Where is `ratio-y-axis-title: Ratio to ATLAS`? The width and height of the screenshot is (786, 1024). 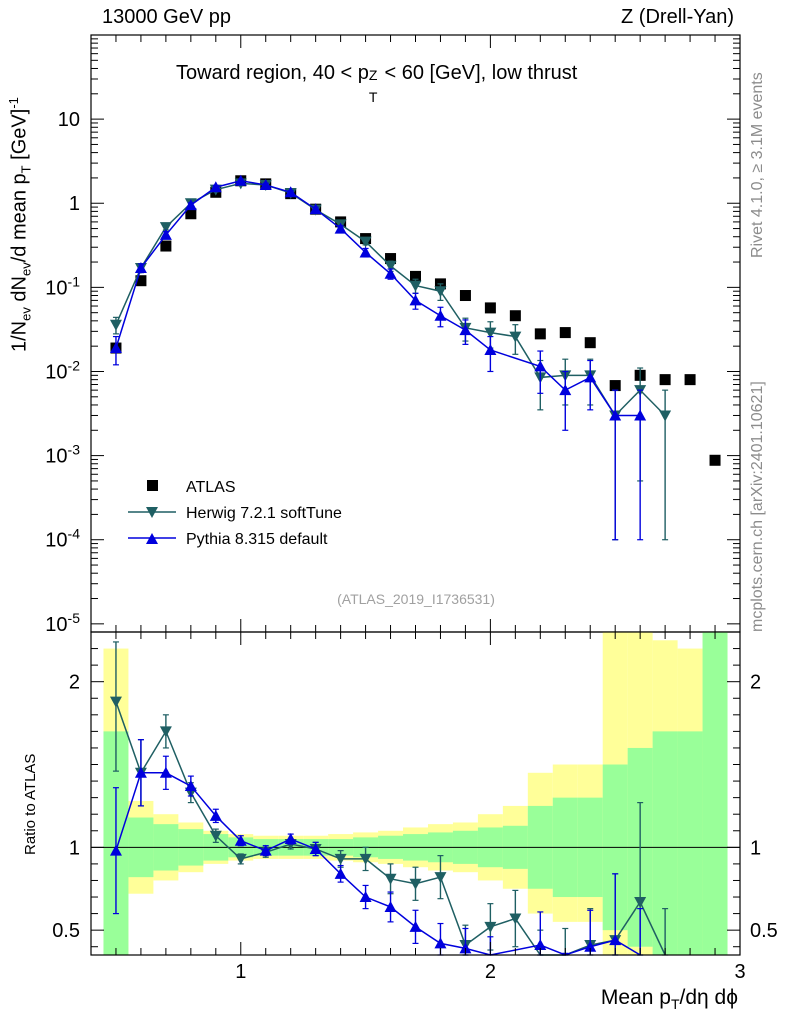 ratio-y-axis-title: Ratio to ATLAS is located at coordinates (30, 804).